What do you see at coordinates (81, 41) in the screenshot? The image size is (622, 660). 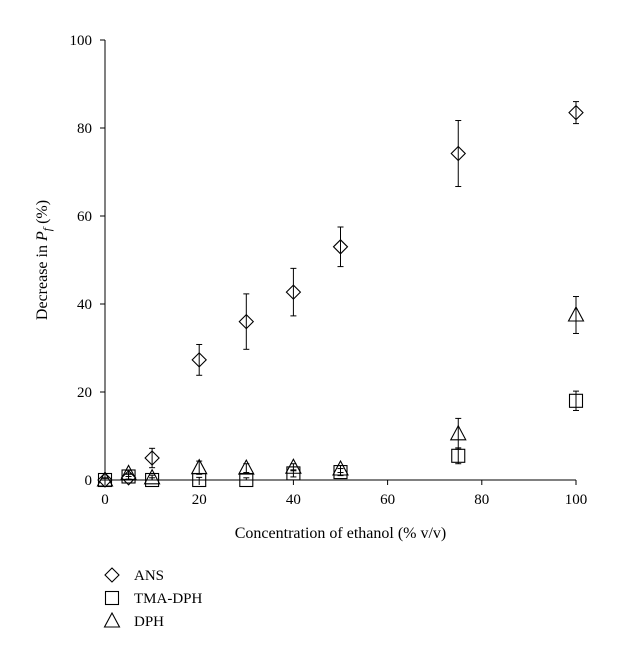 I see `y-tick-label: 100` at bounding box center [81, 41].